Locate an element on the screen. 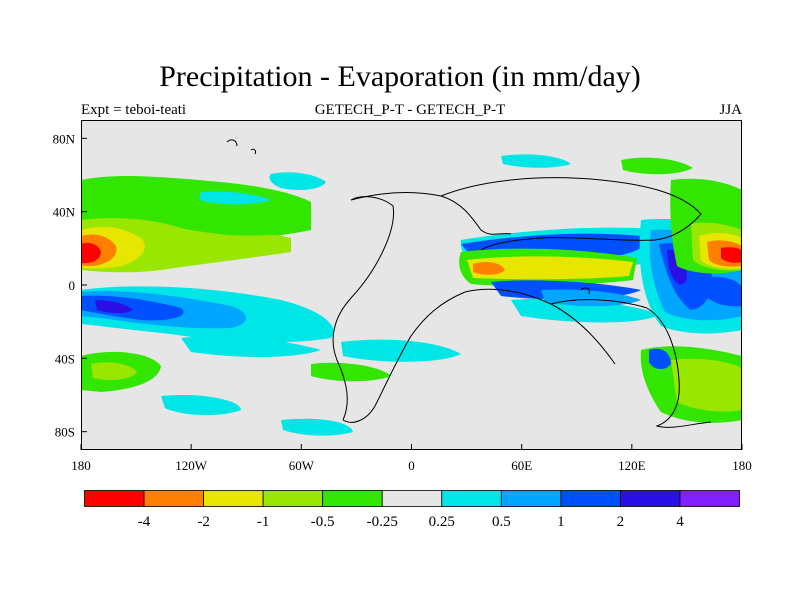 The image size is (800, 600). y-tick-label: 80S is located at coordinates (65, 432).